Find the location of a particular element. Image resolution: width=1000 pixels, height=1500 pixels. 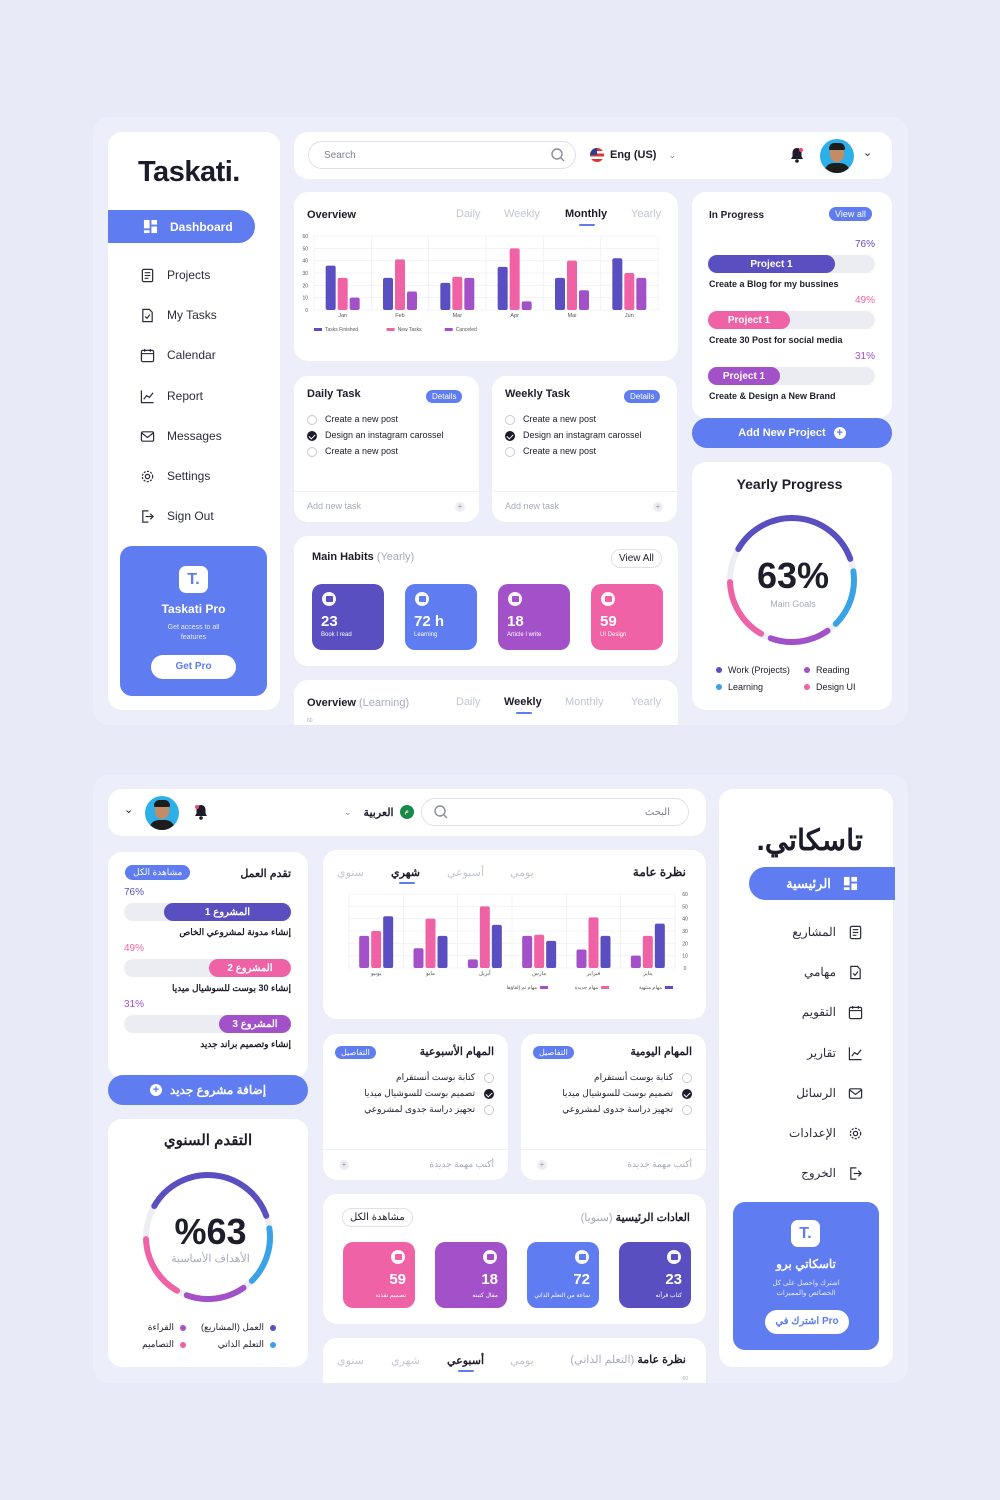

sidebar-item-calendar: Calendar is located at coordinates (178, 355).